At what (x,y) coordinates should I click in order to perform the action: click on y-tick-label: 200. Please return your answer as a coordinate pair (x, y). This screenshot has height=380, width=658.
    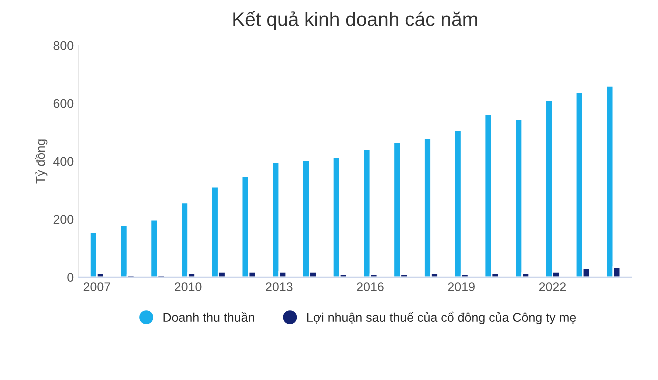
    Looking at the image, I should click on (64, 219).